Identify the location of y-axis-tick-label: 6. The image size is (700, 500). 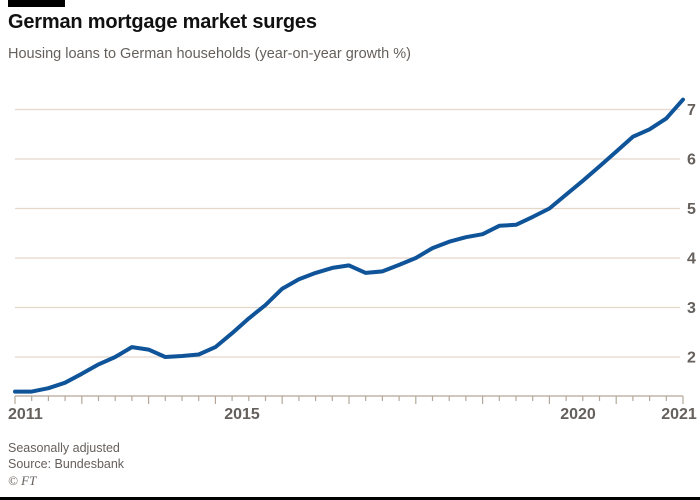
(691, 160).